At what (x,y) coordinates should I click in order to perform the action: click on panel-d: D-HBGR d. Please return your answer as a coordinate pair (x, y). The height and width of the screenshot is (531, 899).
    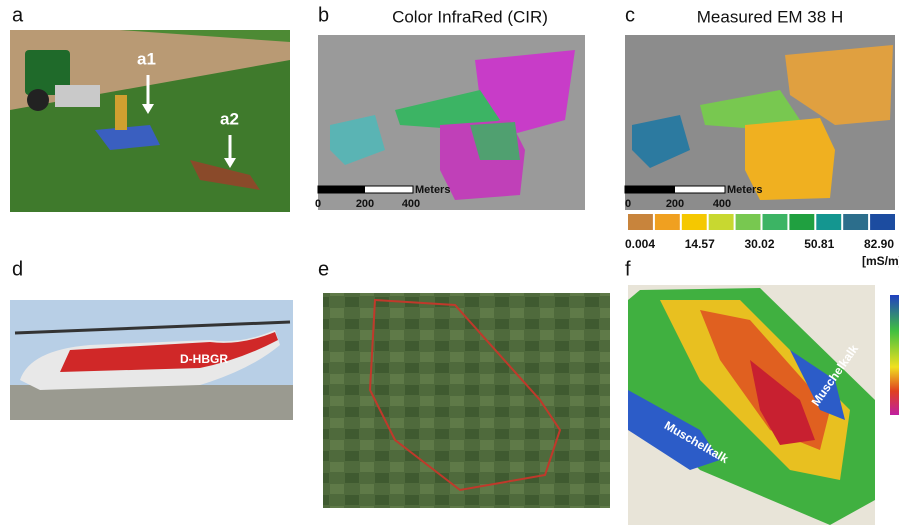
    Looking at the image, I should click on (151, 339).